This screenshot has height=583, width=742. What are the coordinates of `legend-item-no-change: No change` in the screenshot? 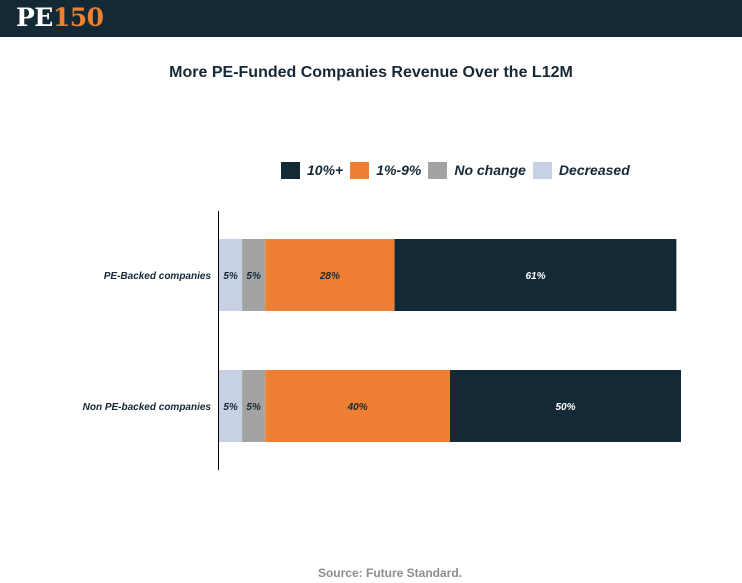 It's located at (477, 170).